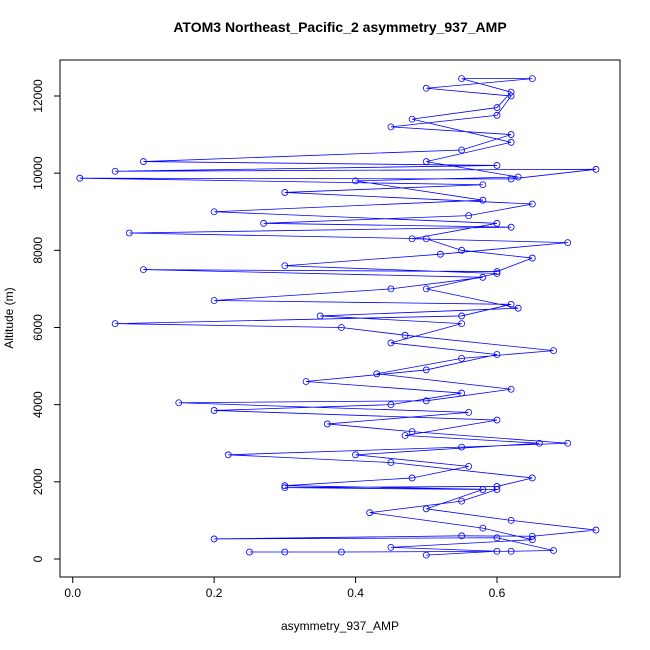 The height and width of the screenshot is (650, 650). What do you see at coordinates (9, 317) in the screenshot?
I see `y-axis-label: Altitude (m)` at bounding box center [9, 317].